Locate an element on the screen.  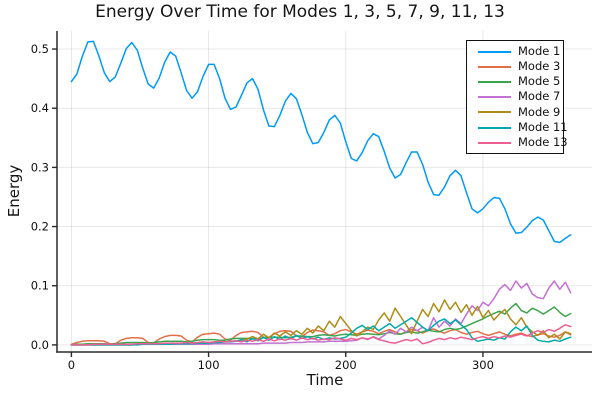
x-tick-label: 100 is located at coordinates (209, 365).